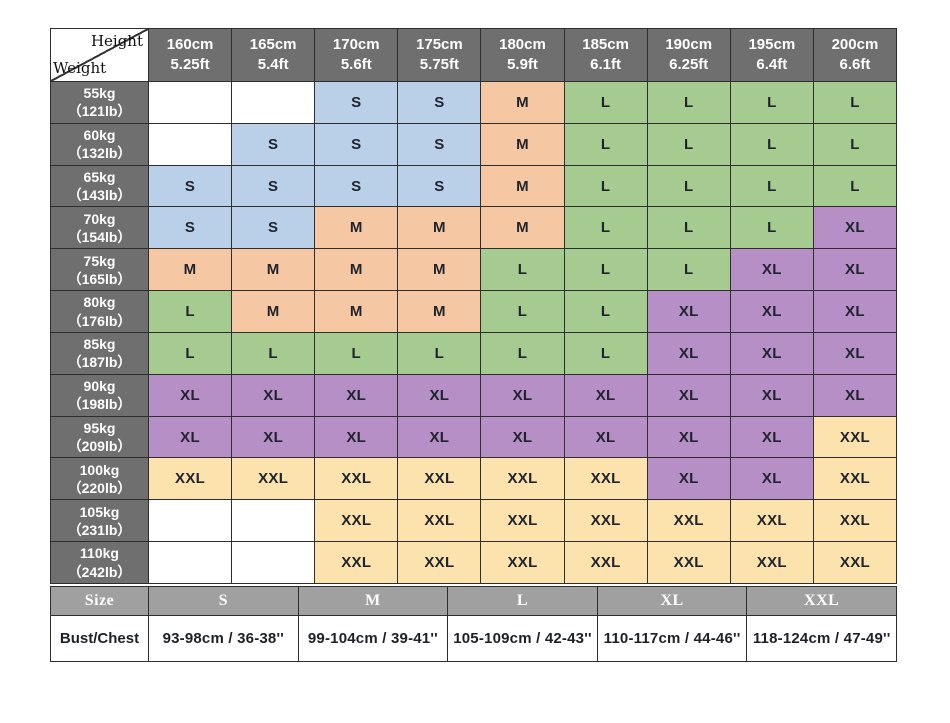  Describe the element at coordinates (99, 218) in the screenshot. I see `weight-row-header-70kg-text: 70kg` at that location.